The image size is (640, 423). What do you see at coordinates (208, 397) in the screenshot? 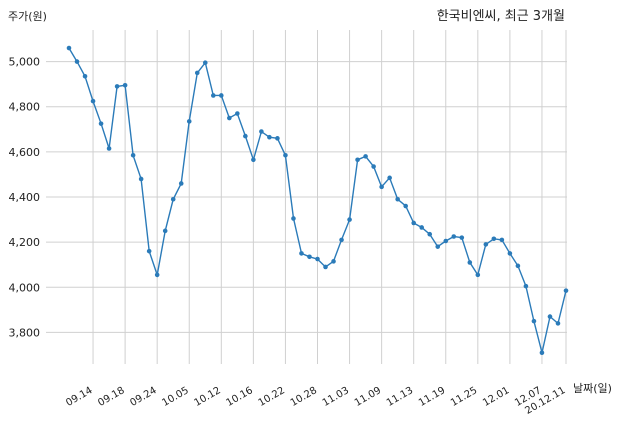
I see `x-tick-label: 10.12` at bounding box center [208, 397].